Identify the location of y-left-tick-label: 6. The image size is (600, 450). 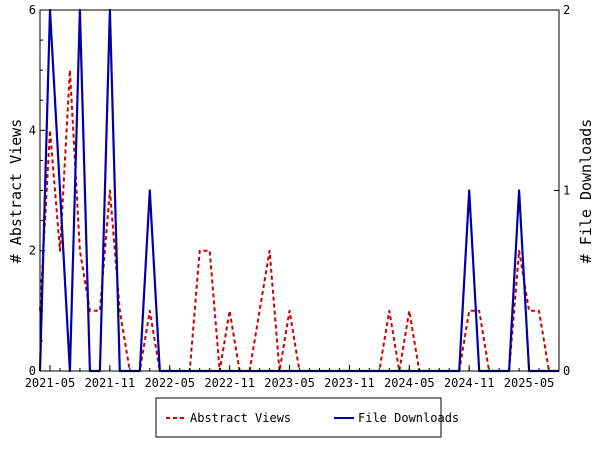
(32, 10).